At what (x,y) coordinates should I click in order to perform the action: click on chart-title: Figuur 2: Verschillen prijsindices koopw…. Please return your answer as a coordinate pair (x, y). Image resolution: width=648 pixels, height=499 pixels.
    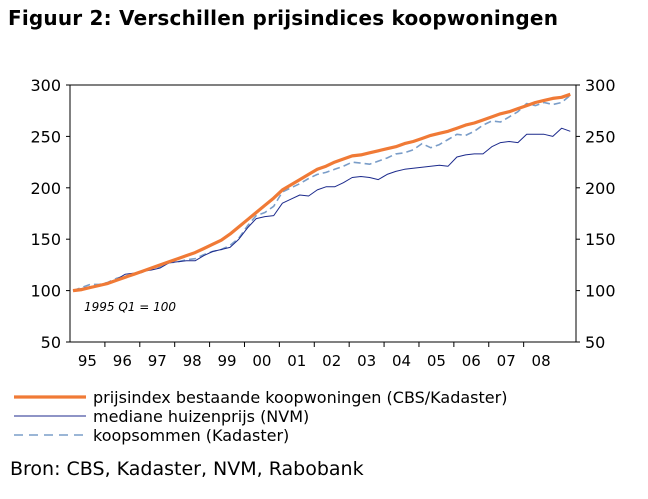
    Looking at the image, I should click on (283, 18).